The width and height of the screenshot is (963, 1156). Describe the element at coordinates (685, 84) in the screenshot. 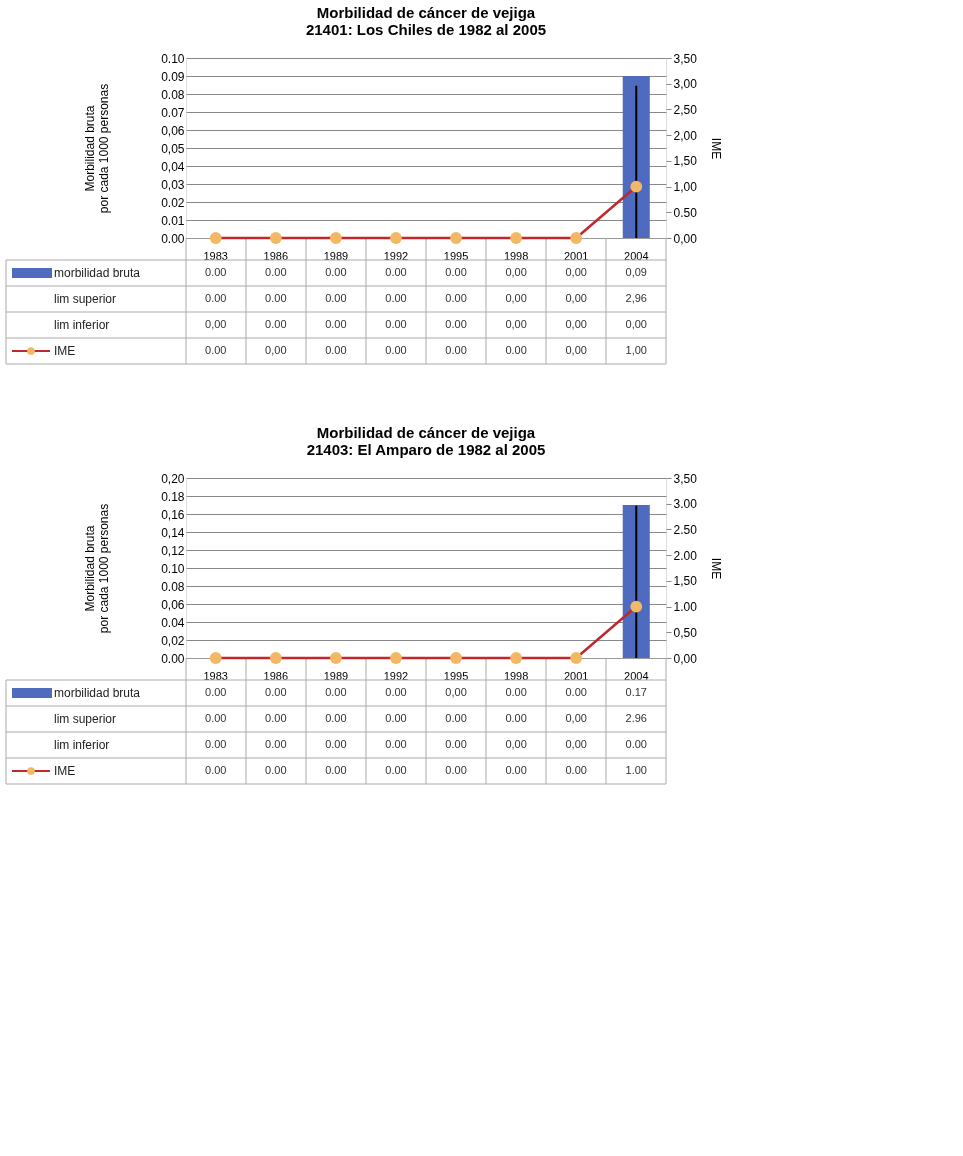

I see `y2-tick-label: 3,00` at that location.